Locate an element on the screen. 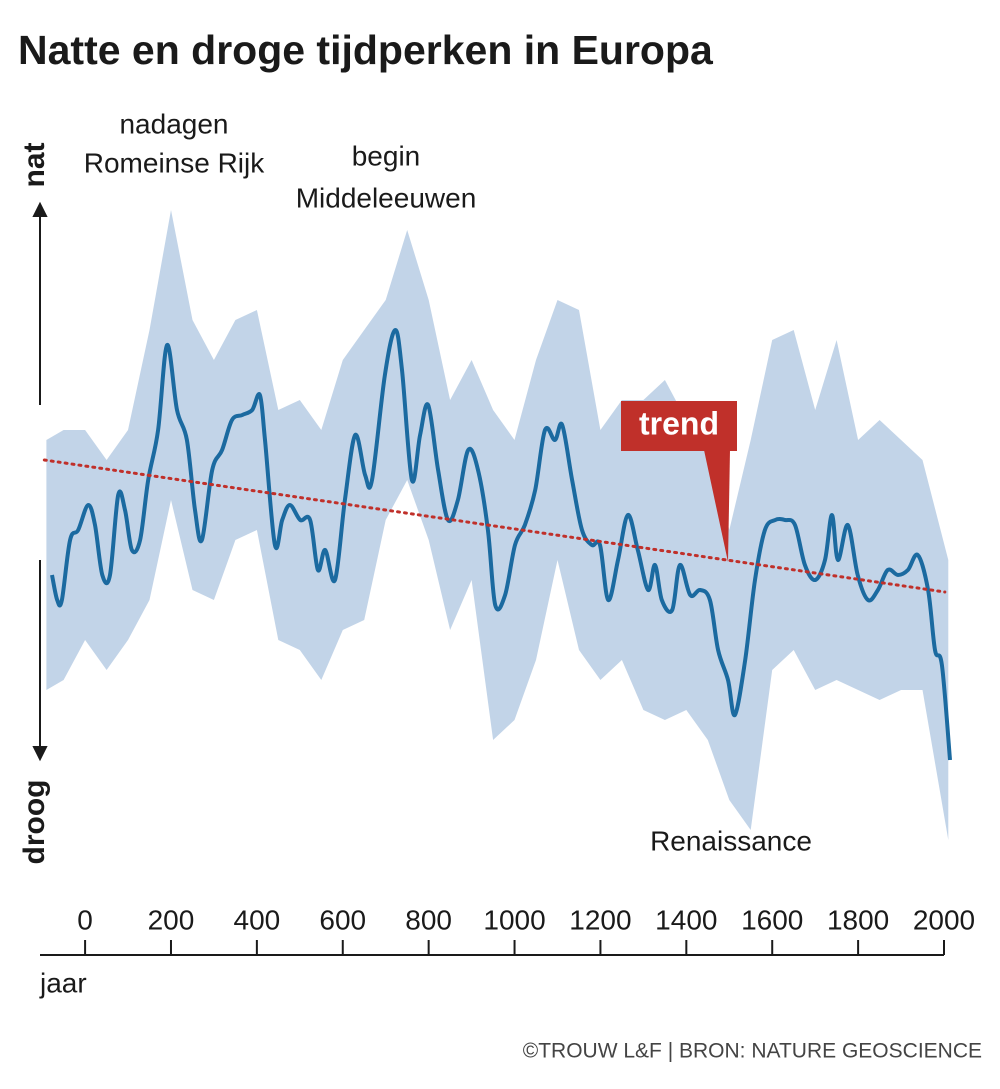 The image size is (1000, 1089). x-axis-label: jaar is located at coordinates (63, 982).